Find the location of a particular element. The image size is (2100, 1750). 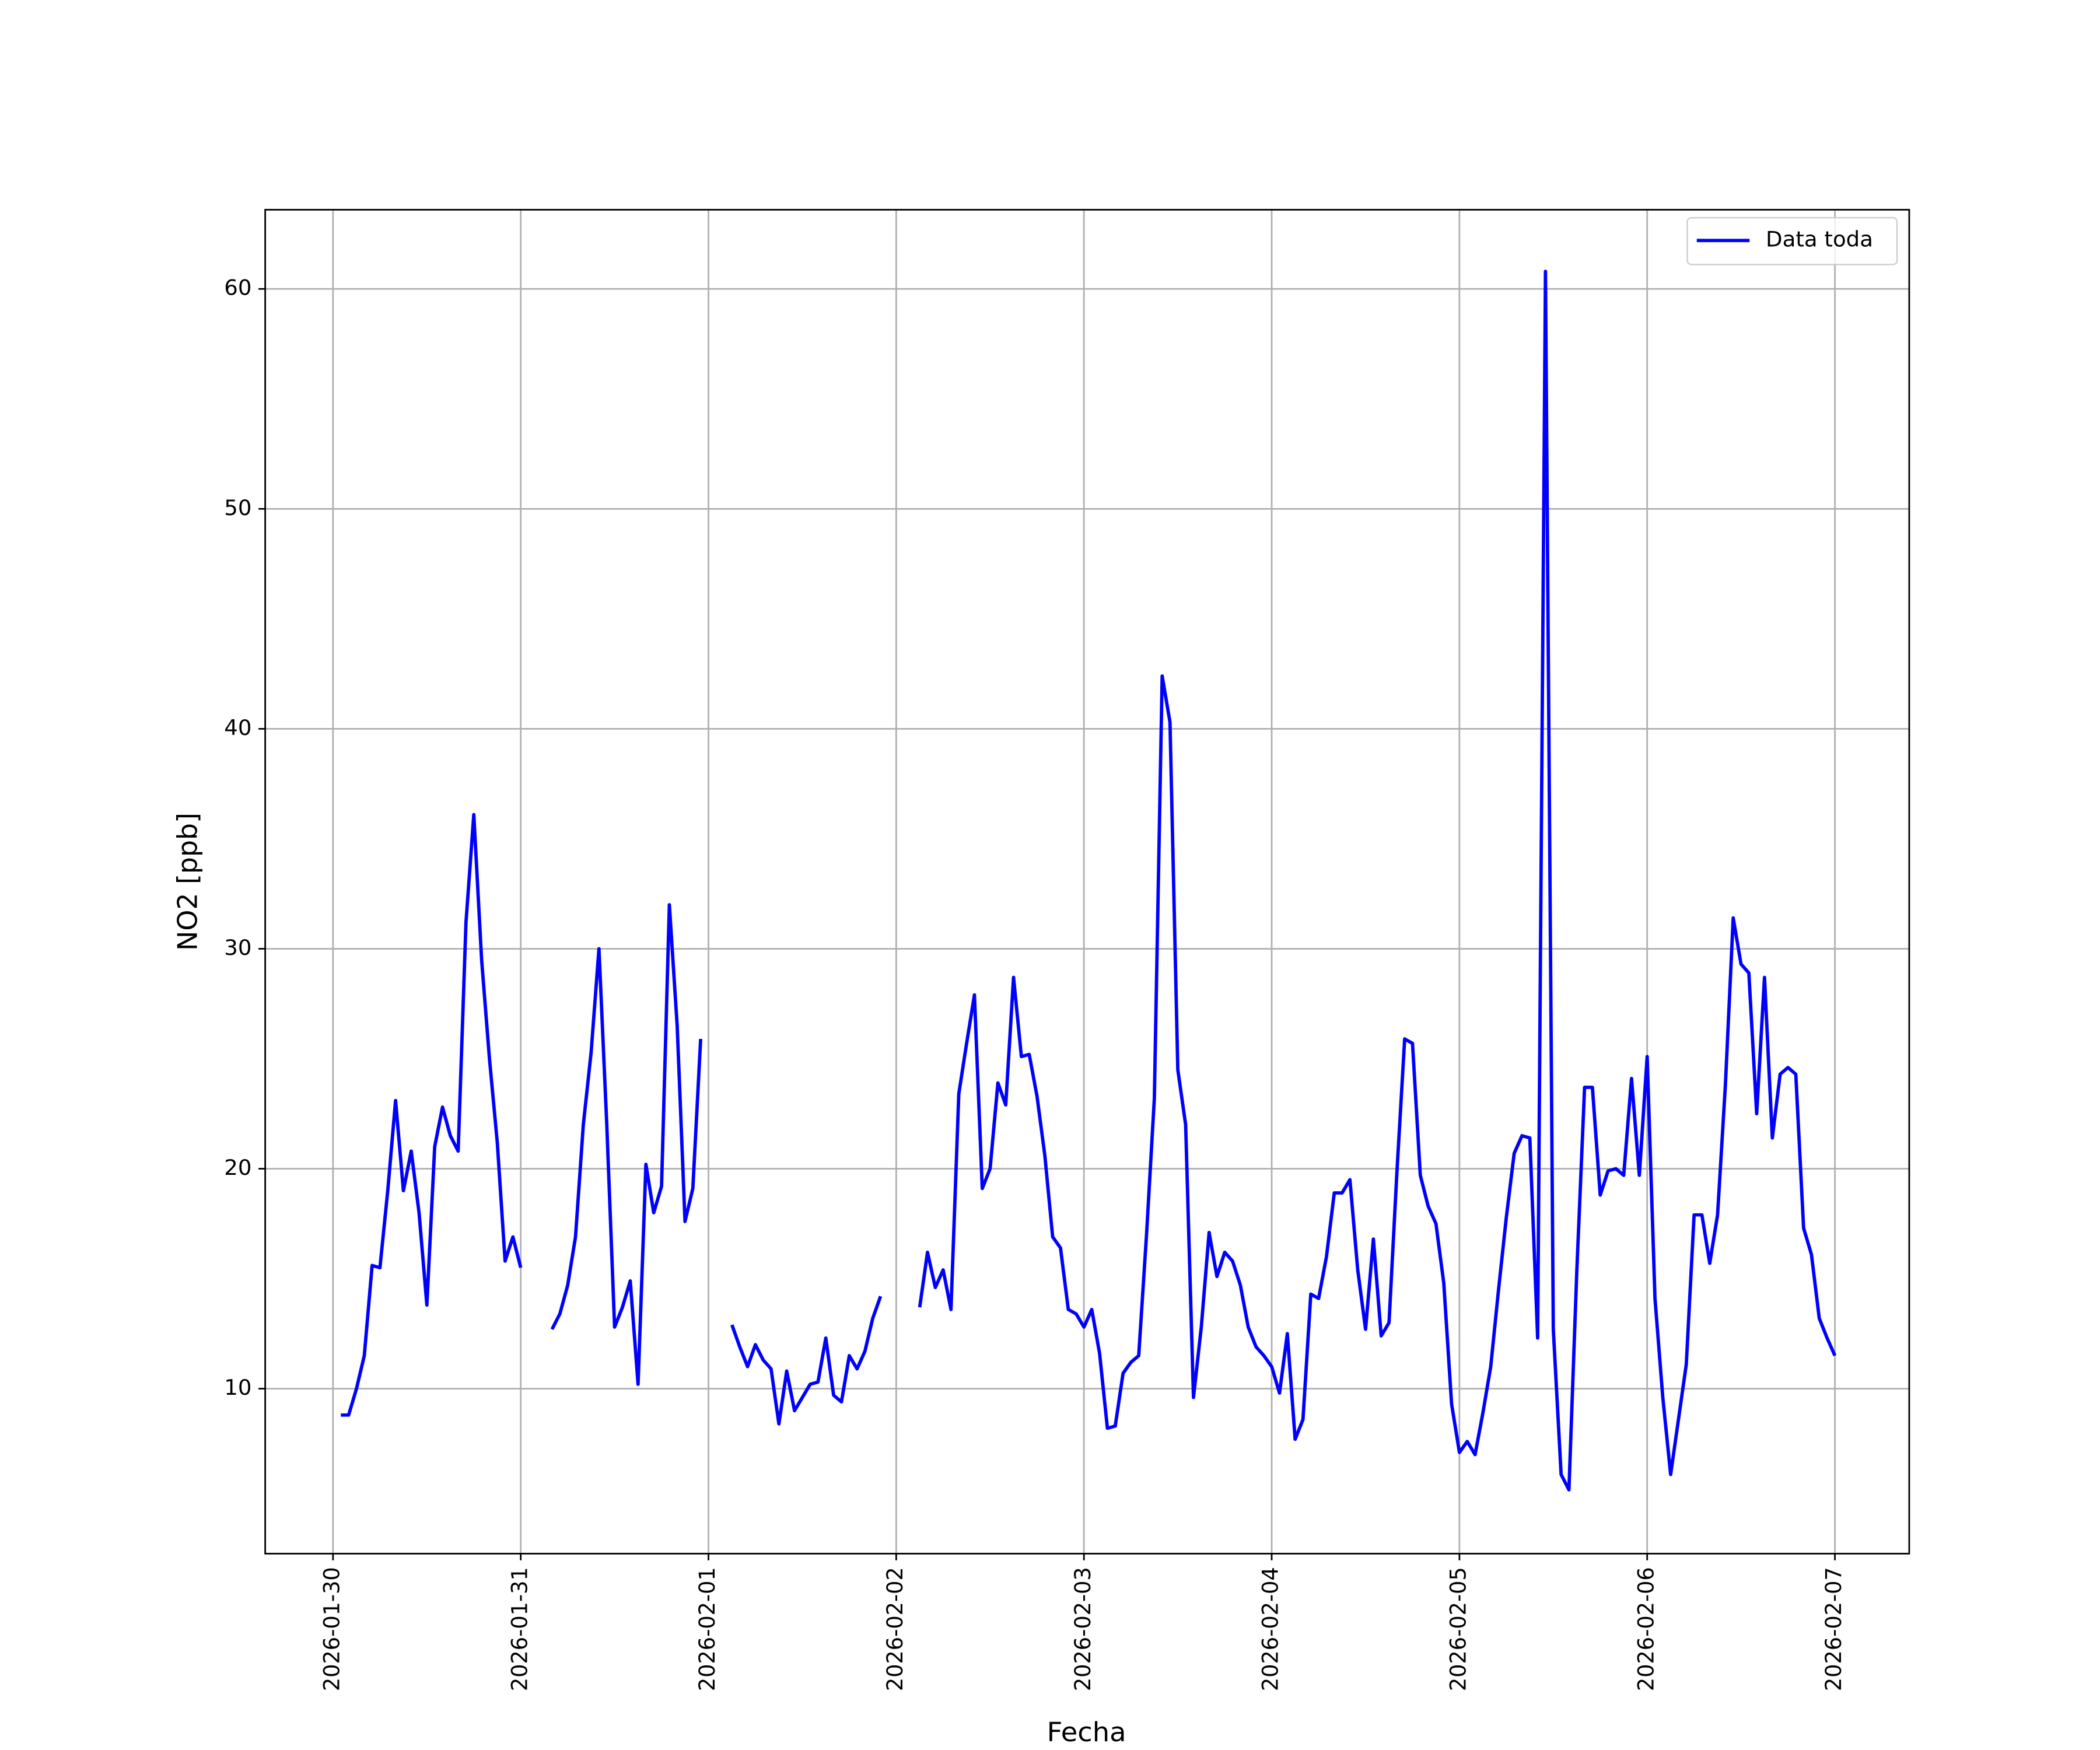

x-tick-label: 2026-02-05 is located at coordinates (1458, 1629).